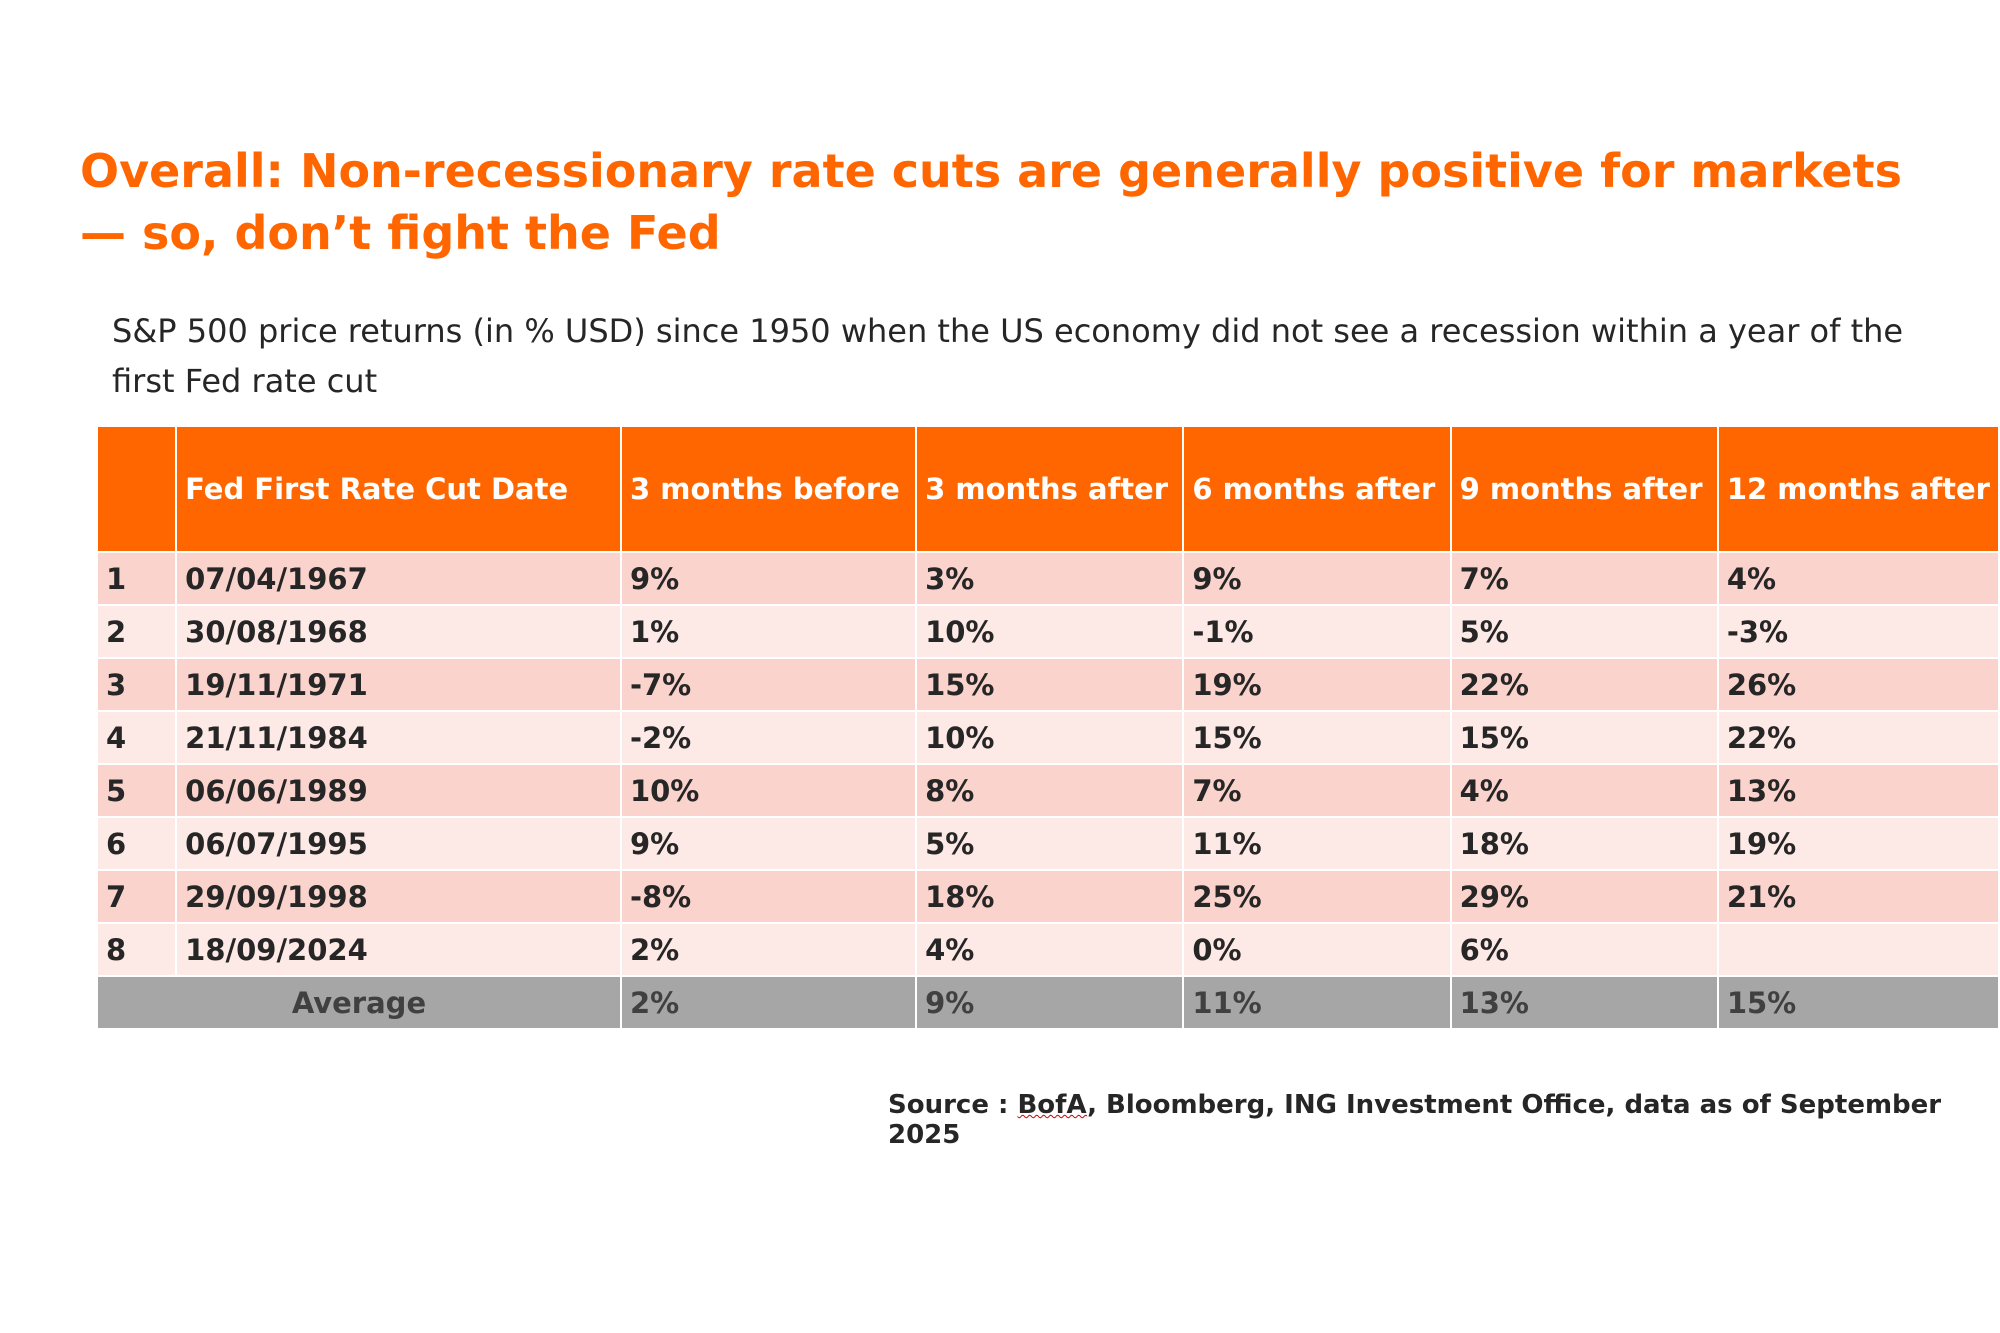 The image size is (2000, 1333). Describe the element at coordinates (768, 790) in the screenshot. I see `cell-3m-before: 10%` at that location.